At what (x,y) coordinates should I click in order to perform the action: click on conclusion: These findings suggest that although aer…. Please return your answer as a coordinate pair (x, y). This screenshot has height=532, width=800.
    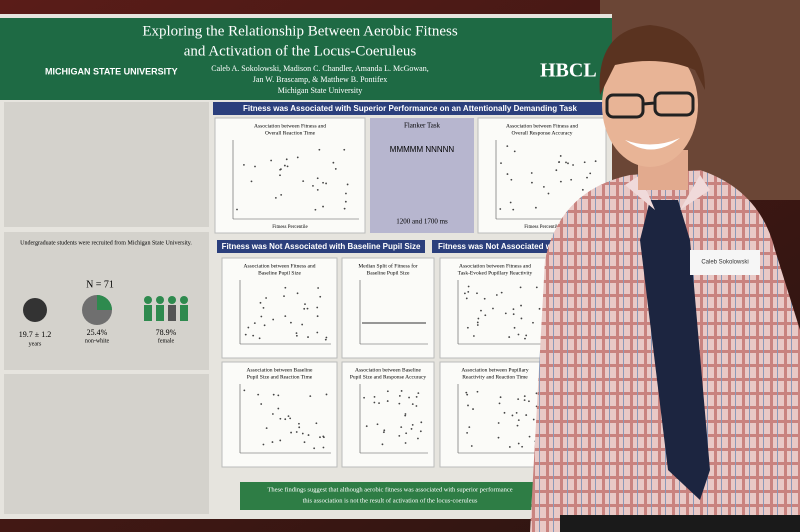
    Looking at the image, I should click on (389, 489).